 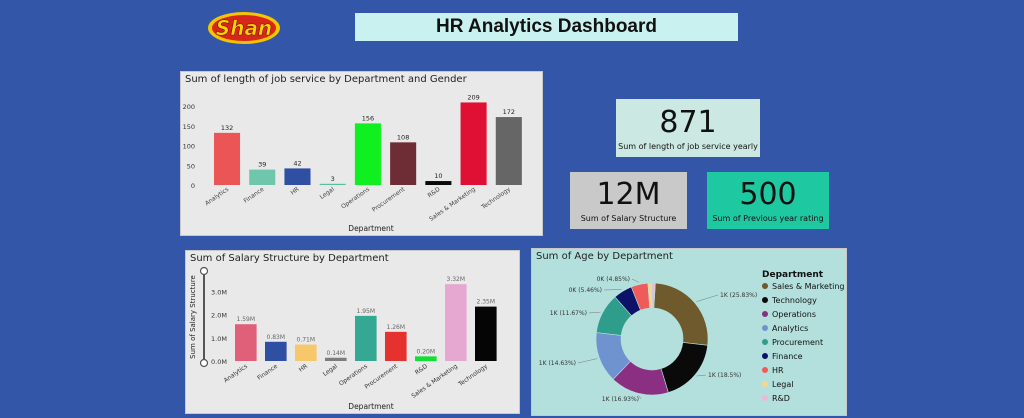 What do you see at coordinates (568, 313) in the screenshot?
I see `slice-label: 1K (11.67%)` at bounding box center [568, 313].